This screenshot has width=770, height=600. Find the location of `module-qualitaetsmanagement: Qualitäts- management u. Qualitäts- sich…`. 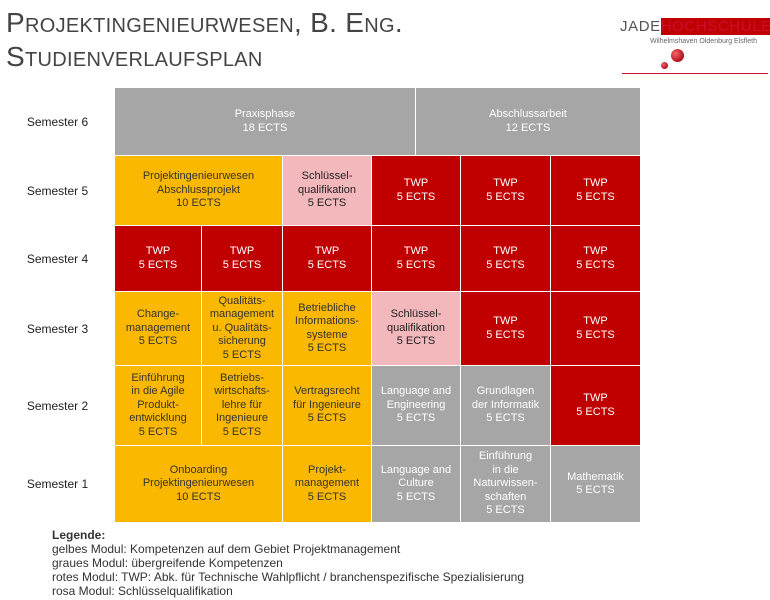

module-qualitaetsmanagement: Qualitäts- management u. Qualitäts- sich… is located at coordinates (242, 328).